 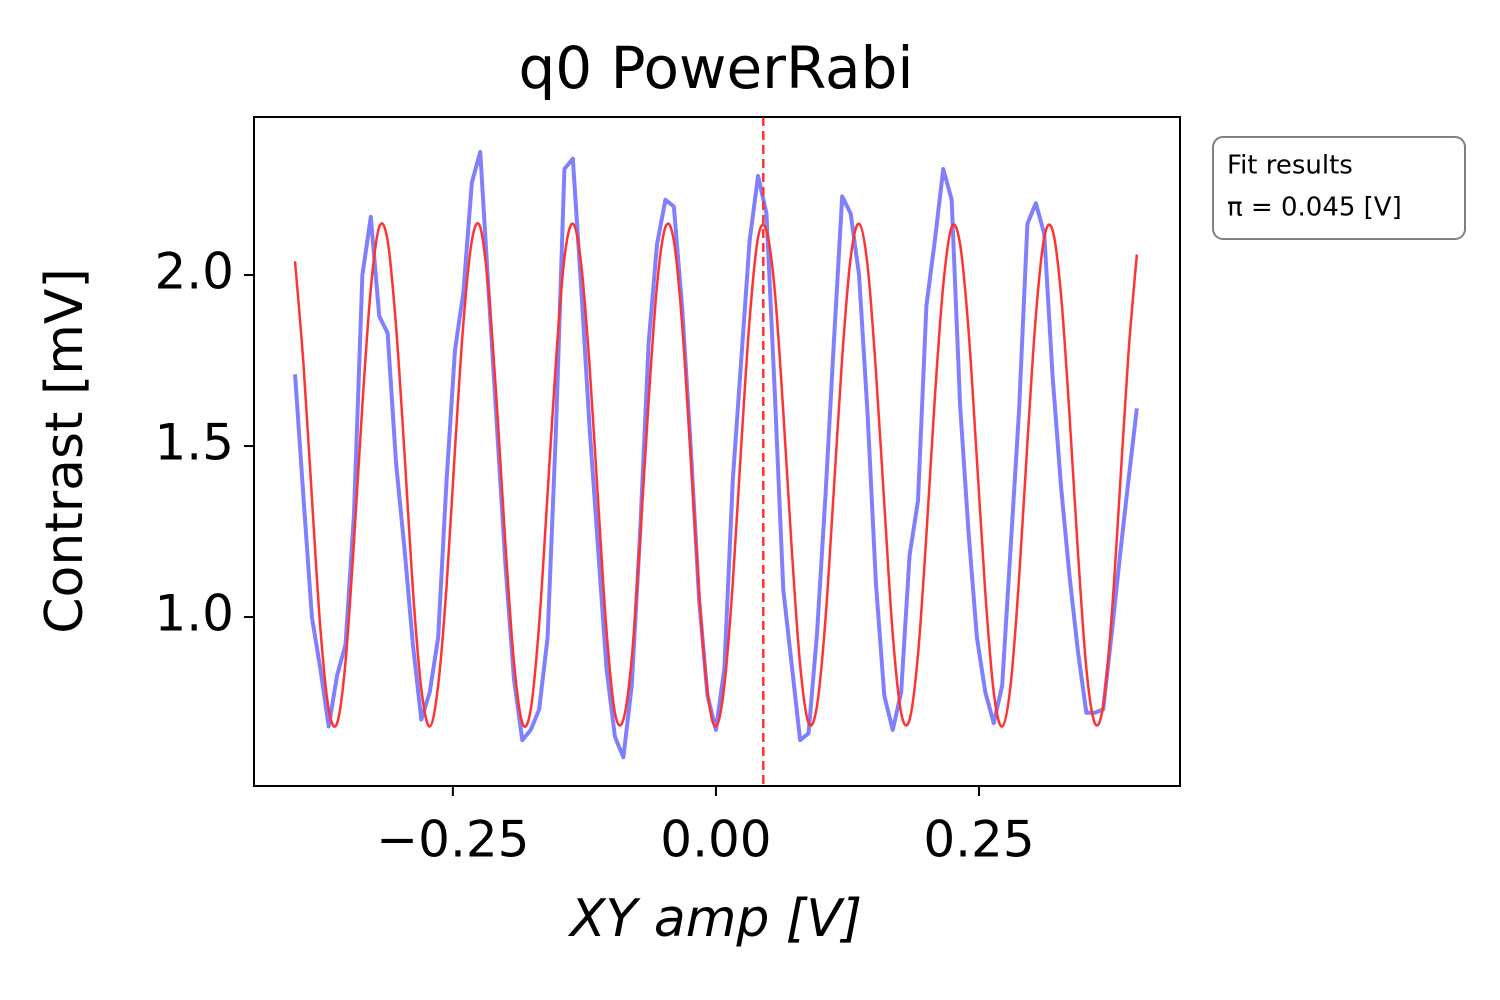 I want to click on chart-title: q0 PowerRabi, so click(x=715, y=68).